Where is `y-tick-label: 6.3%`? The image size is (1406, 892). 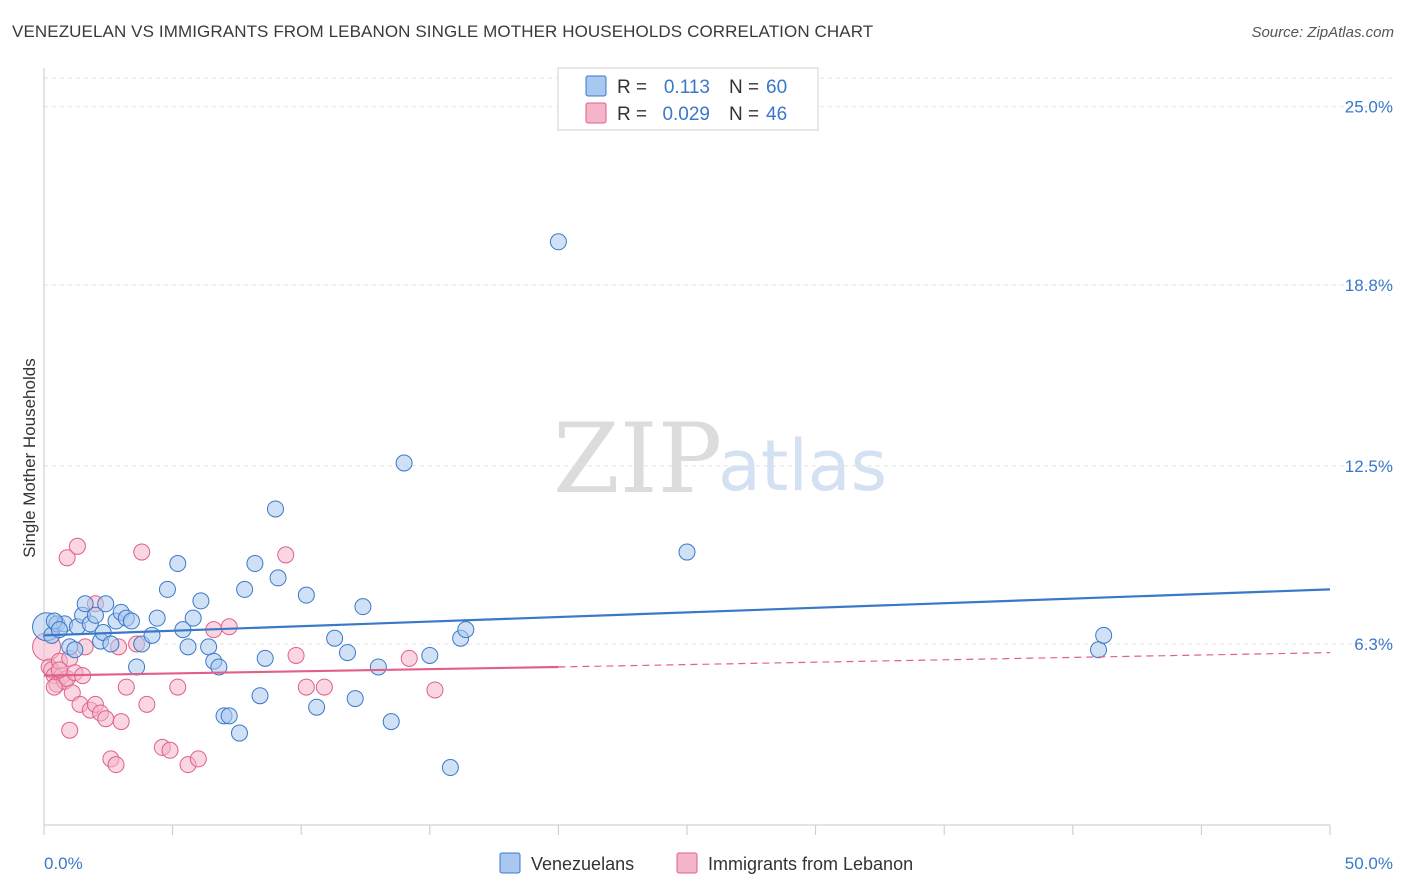 y-tick-label: 6.3% is located at coordinates (1373, 644).